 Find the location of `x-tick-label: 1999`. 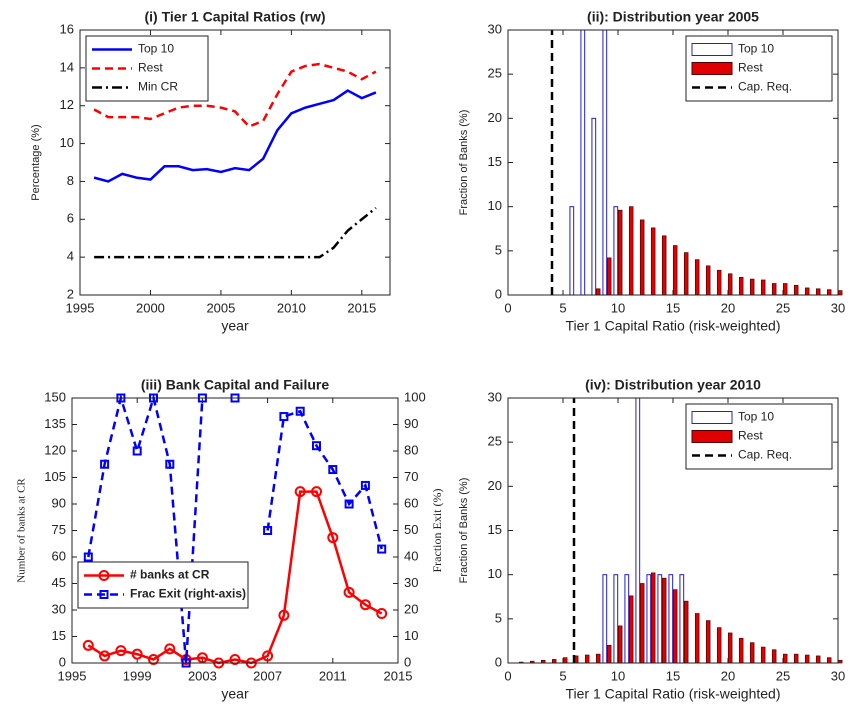

x-tick-label: 1999 is located at coordinates (137, 675).